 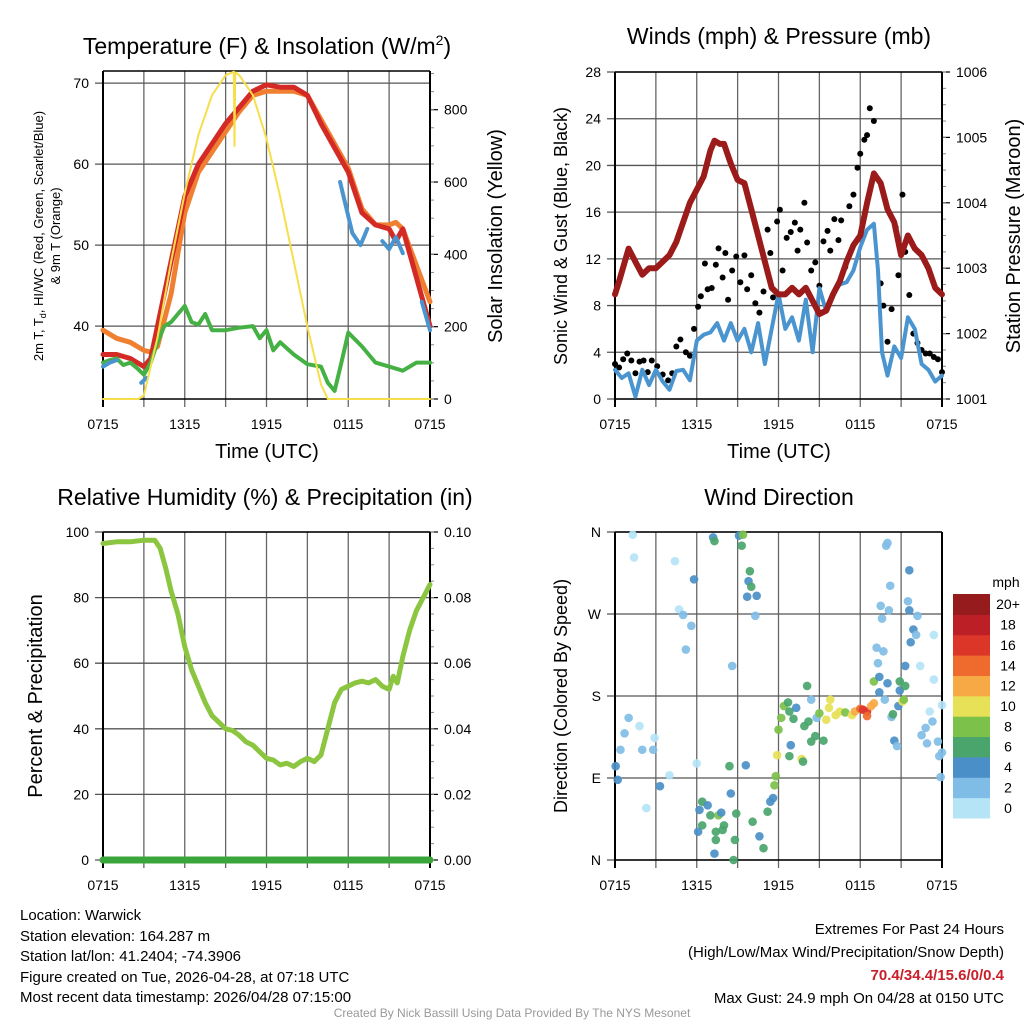 I want to click on colorbar-label: 0, so click(x=1008, y=808).